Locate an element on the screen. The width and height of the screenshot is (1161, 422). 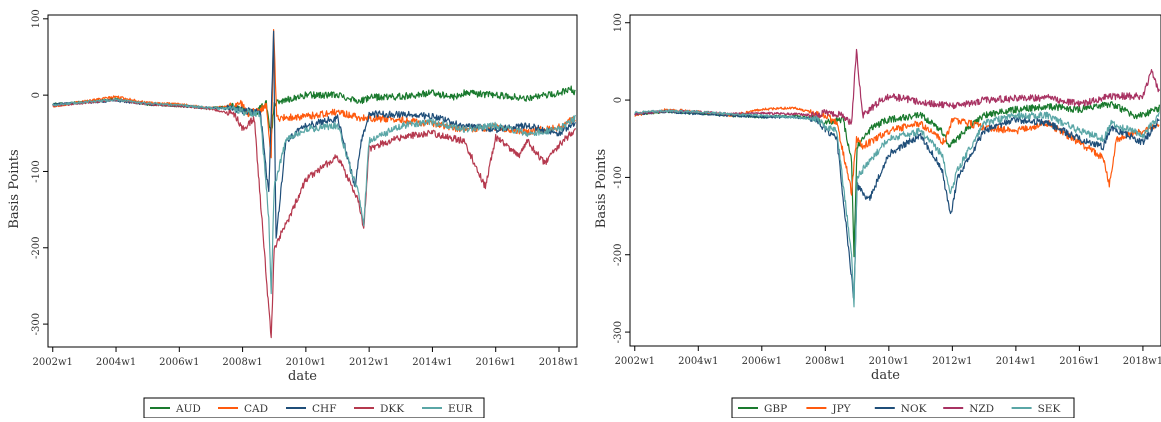
series-line-jpy is located at coordinates (897, 151).